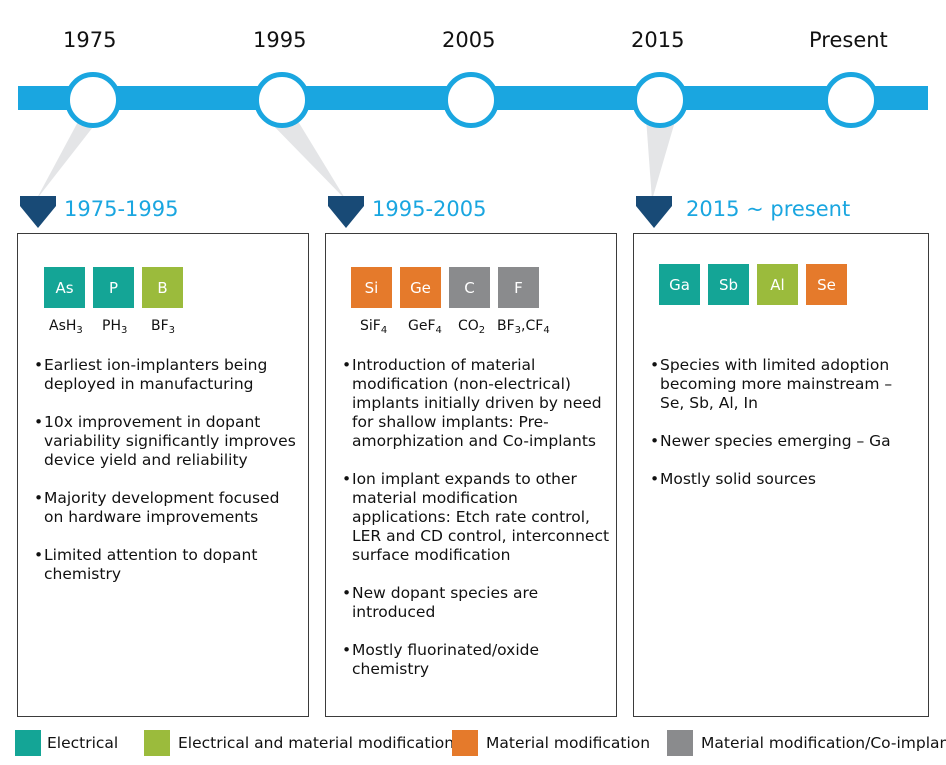 Image resolution: width=946 pixels, height=765 pixels. What do you see at coordinates (316, 743) in the screenshot?
I see `legend-label-electrical-material: Electrical and material modification` at bounding box center [316, 743].